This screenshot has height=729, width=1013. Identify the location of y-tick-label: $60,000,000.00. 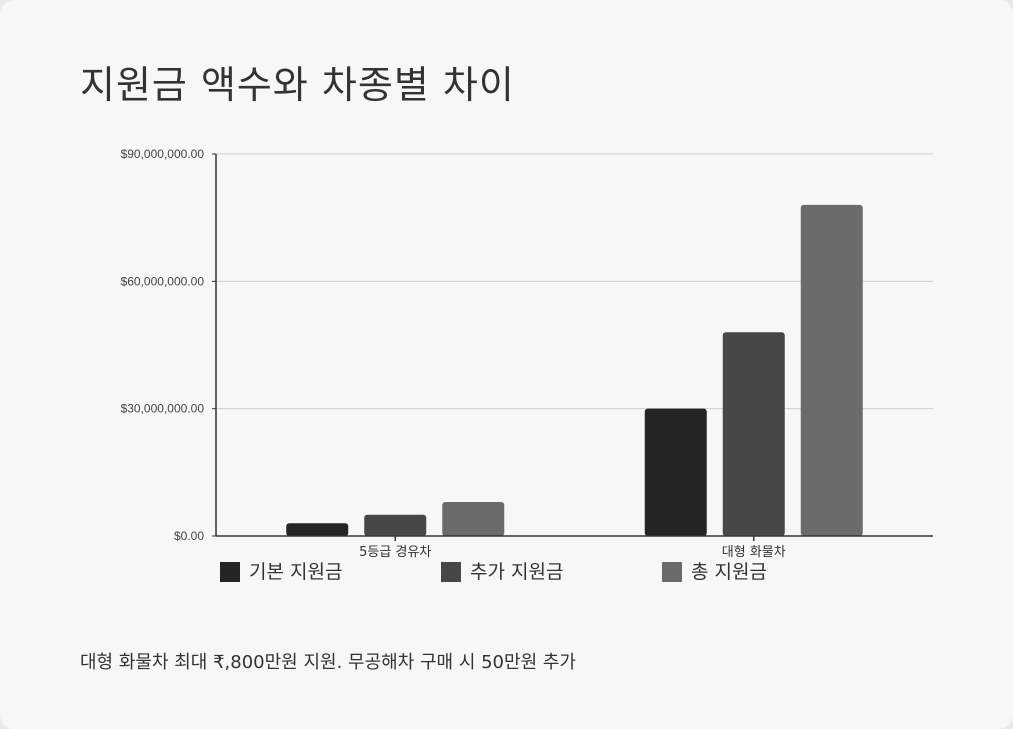
(163, 281).